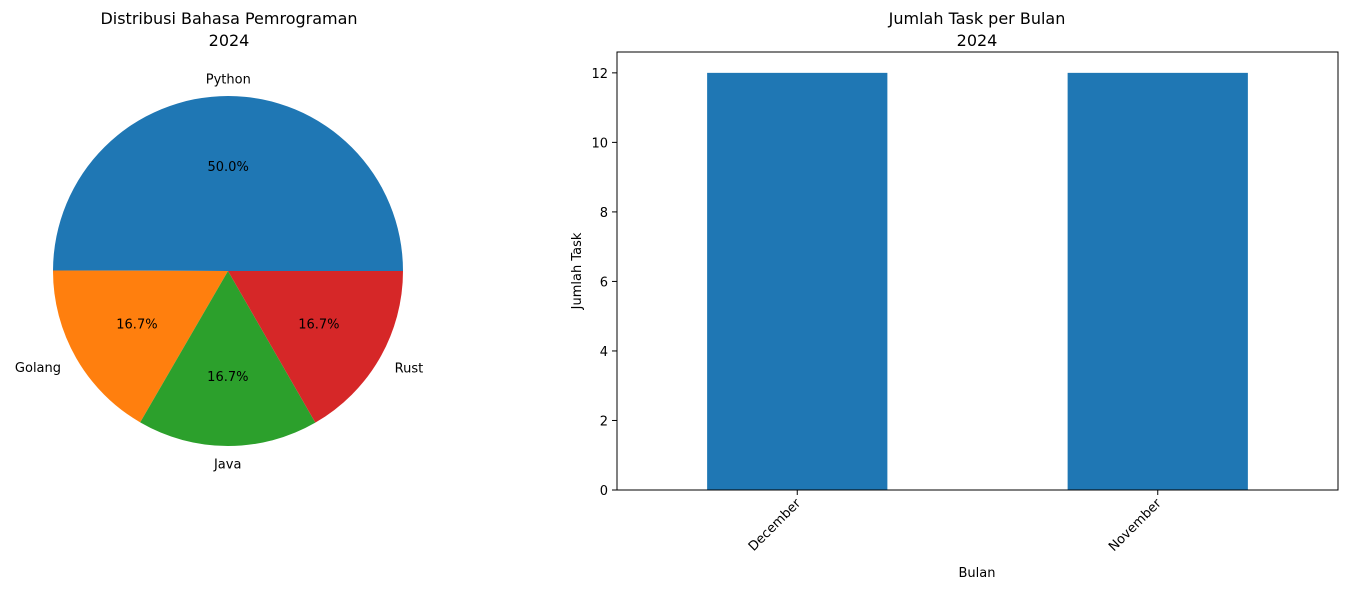  Describe the element at coordinates (604, 352) in the screenshot. I see `y-tick-label: 4` at that location.